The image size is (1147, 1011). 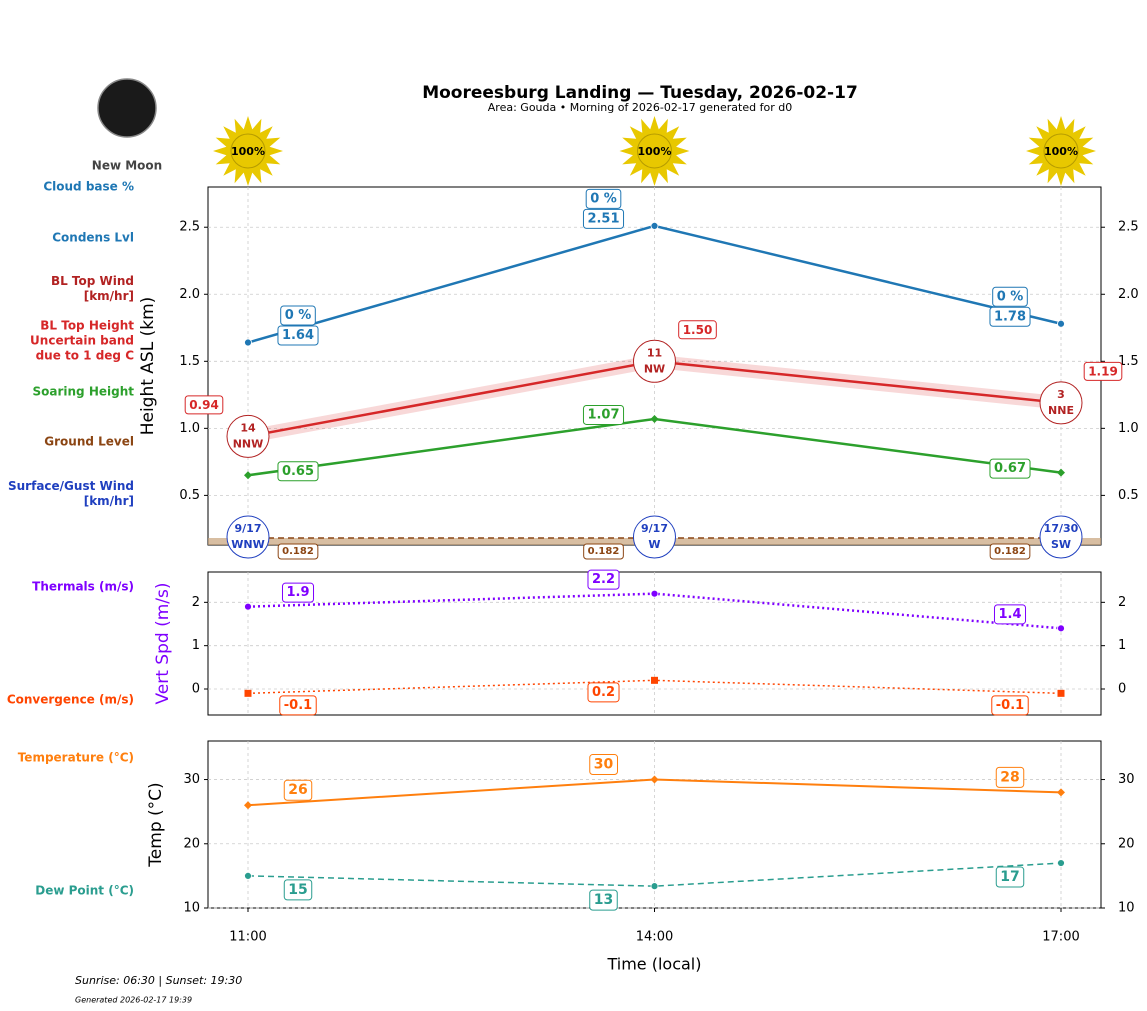 I want to click on y-axis-label: Vert Spd (m/s), so click(x=163, y=643).